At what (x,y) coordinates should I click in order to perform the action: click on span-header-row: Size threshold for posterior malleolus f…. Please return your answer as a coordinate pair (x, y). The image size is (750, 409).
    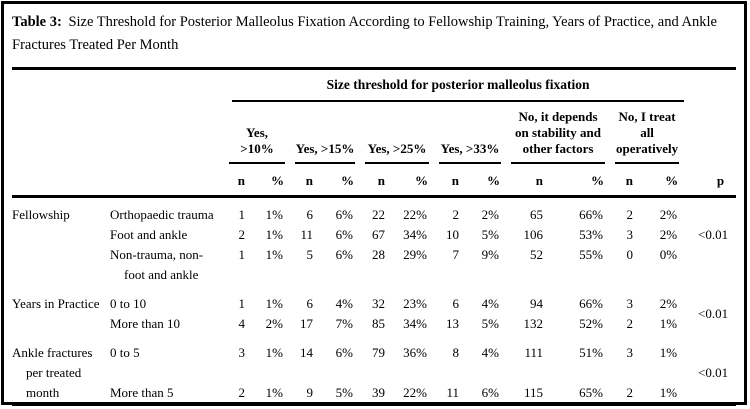
    Looking at the image, I should click on (374, 89).